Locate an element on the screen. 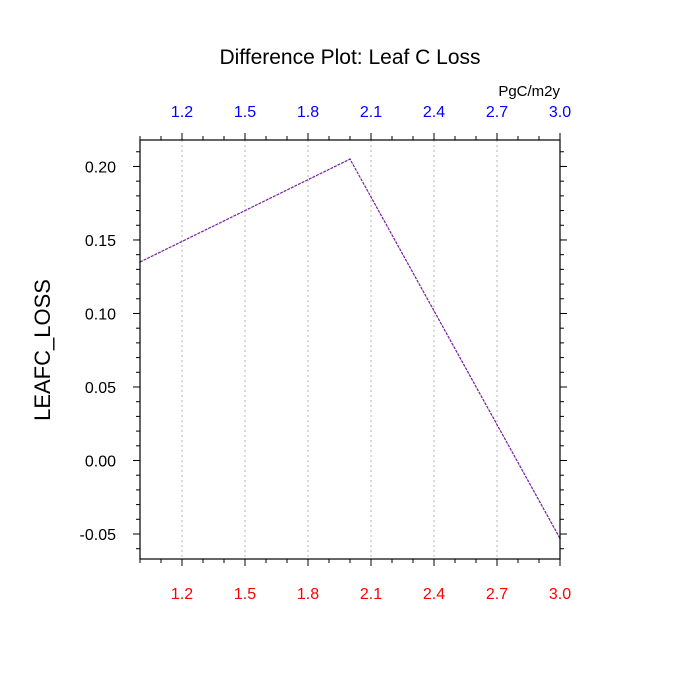  y-axis-label: LEAFC_LOSS is located at coordinates (42, 350).